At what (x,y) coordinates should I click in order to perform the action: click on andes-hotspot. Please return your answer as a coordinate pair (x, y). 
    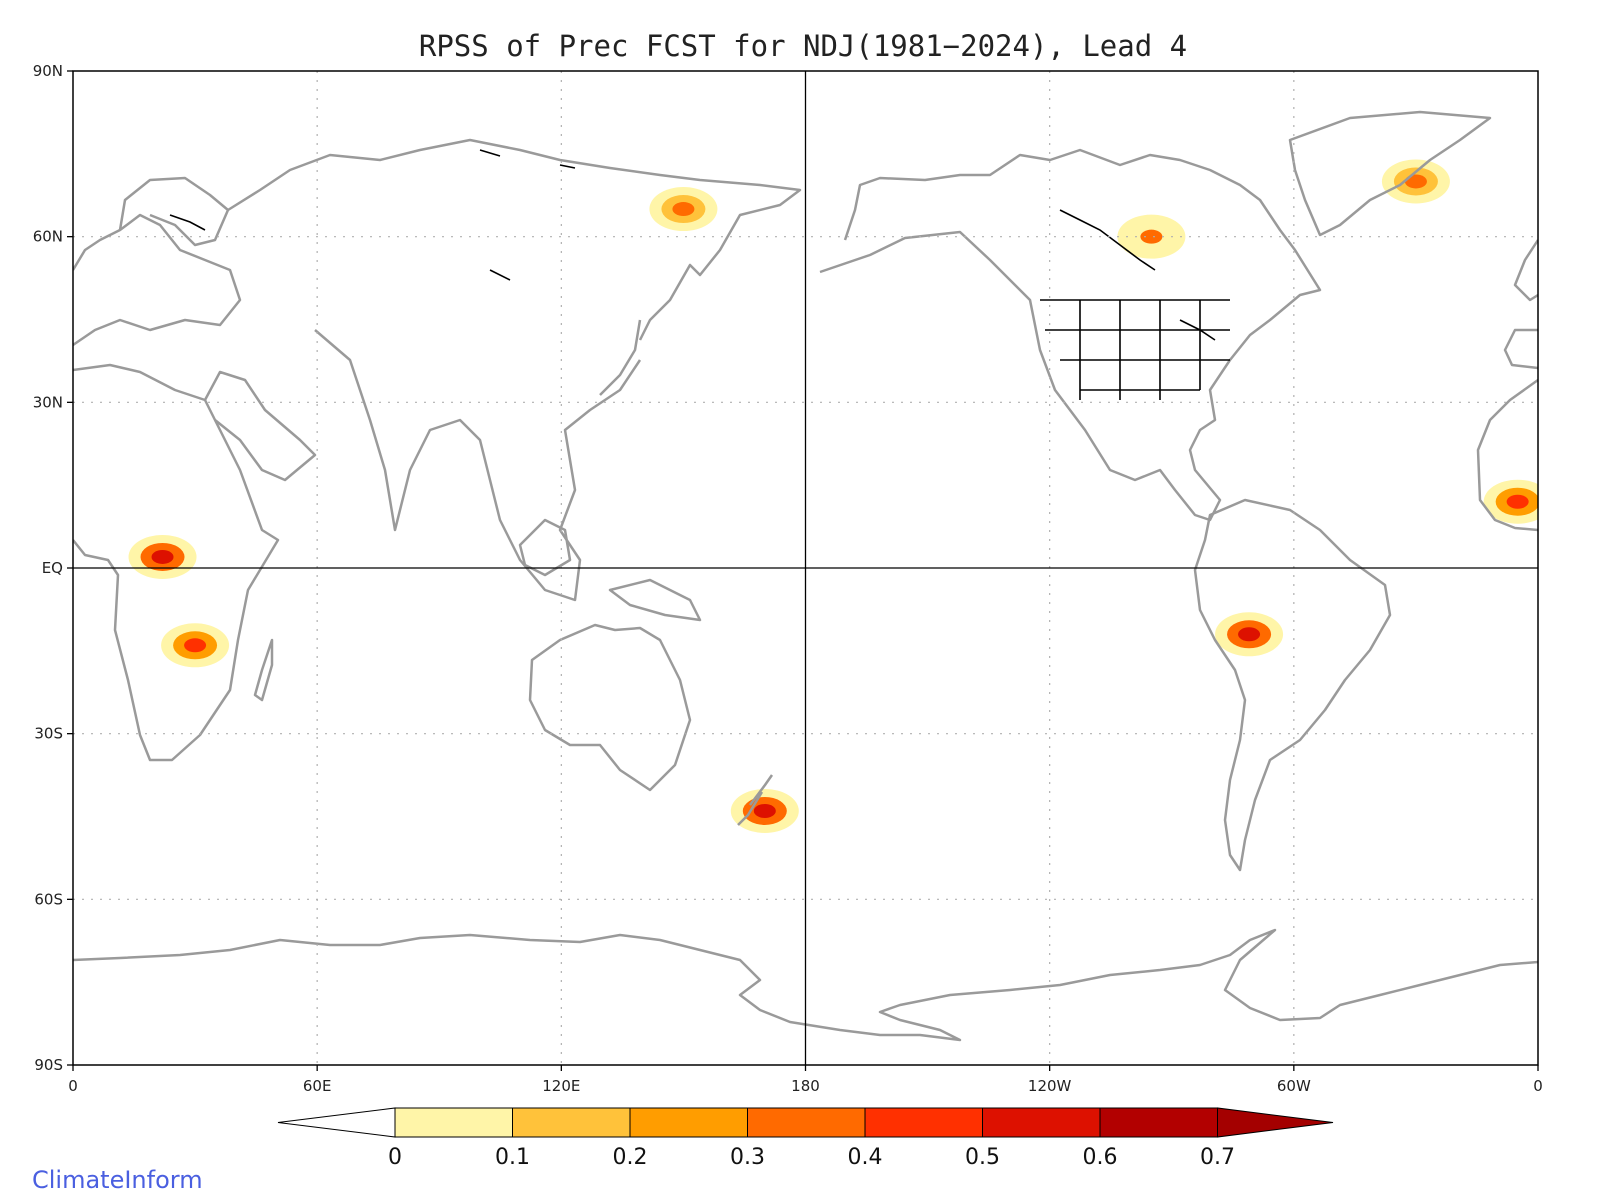
    Looking at the image, I should click on (1249, 634).